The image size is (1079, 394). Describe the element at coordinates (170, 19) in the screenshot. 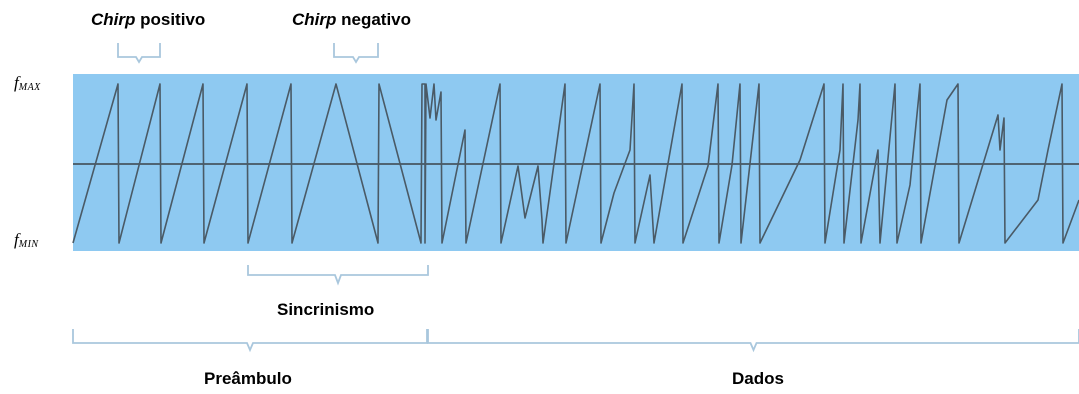

I see `chirp-positive-label-rest: positivo` at that location.